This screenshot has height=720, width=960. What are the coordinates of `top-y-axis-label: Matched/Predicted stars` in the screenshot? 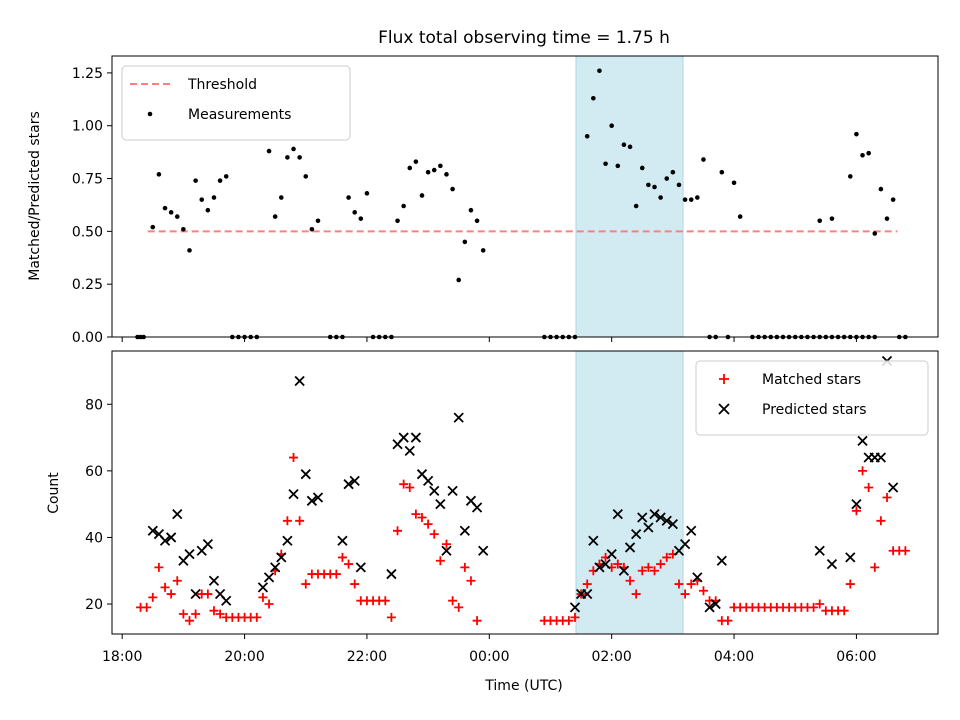 It's located at (35, 196).